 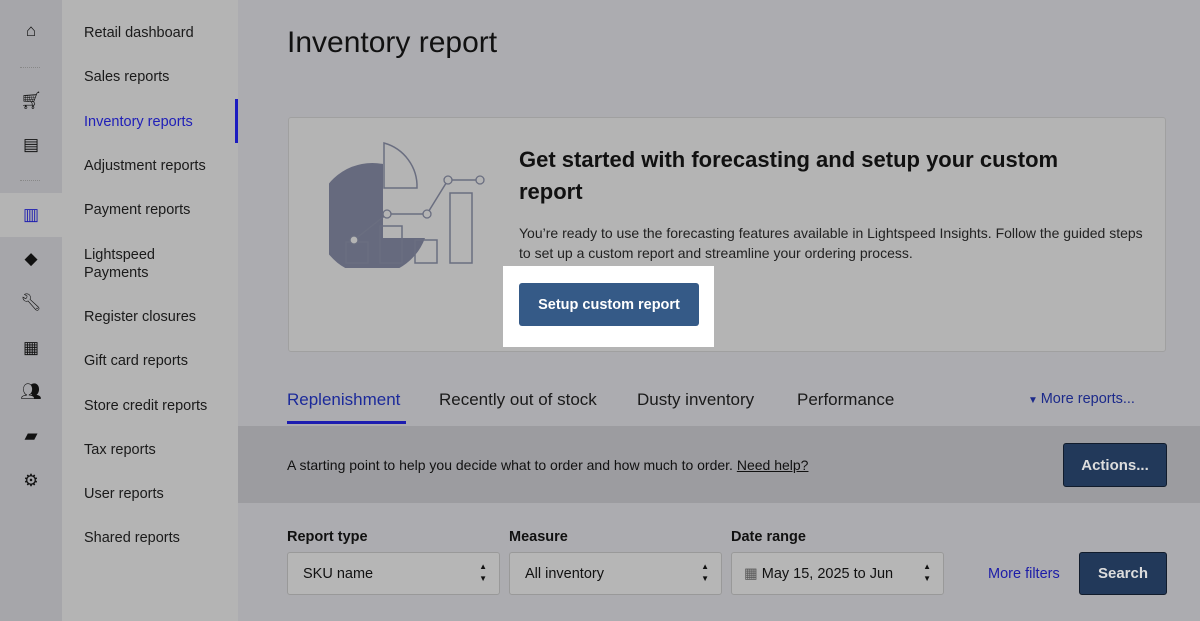 What do you see at coordinates (518, 399) in the screenshot?
I see `tab-recently-out-of-stock: Recently out of stock` at bounding box center [518, 399].